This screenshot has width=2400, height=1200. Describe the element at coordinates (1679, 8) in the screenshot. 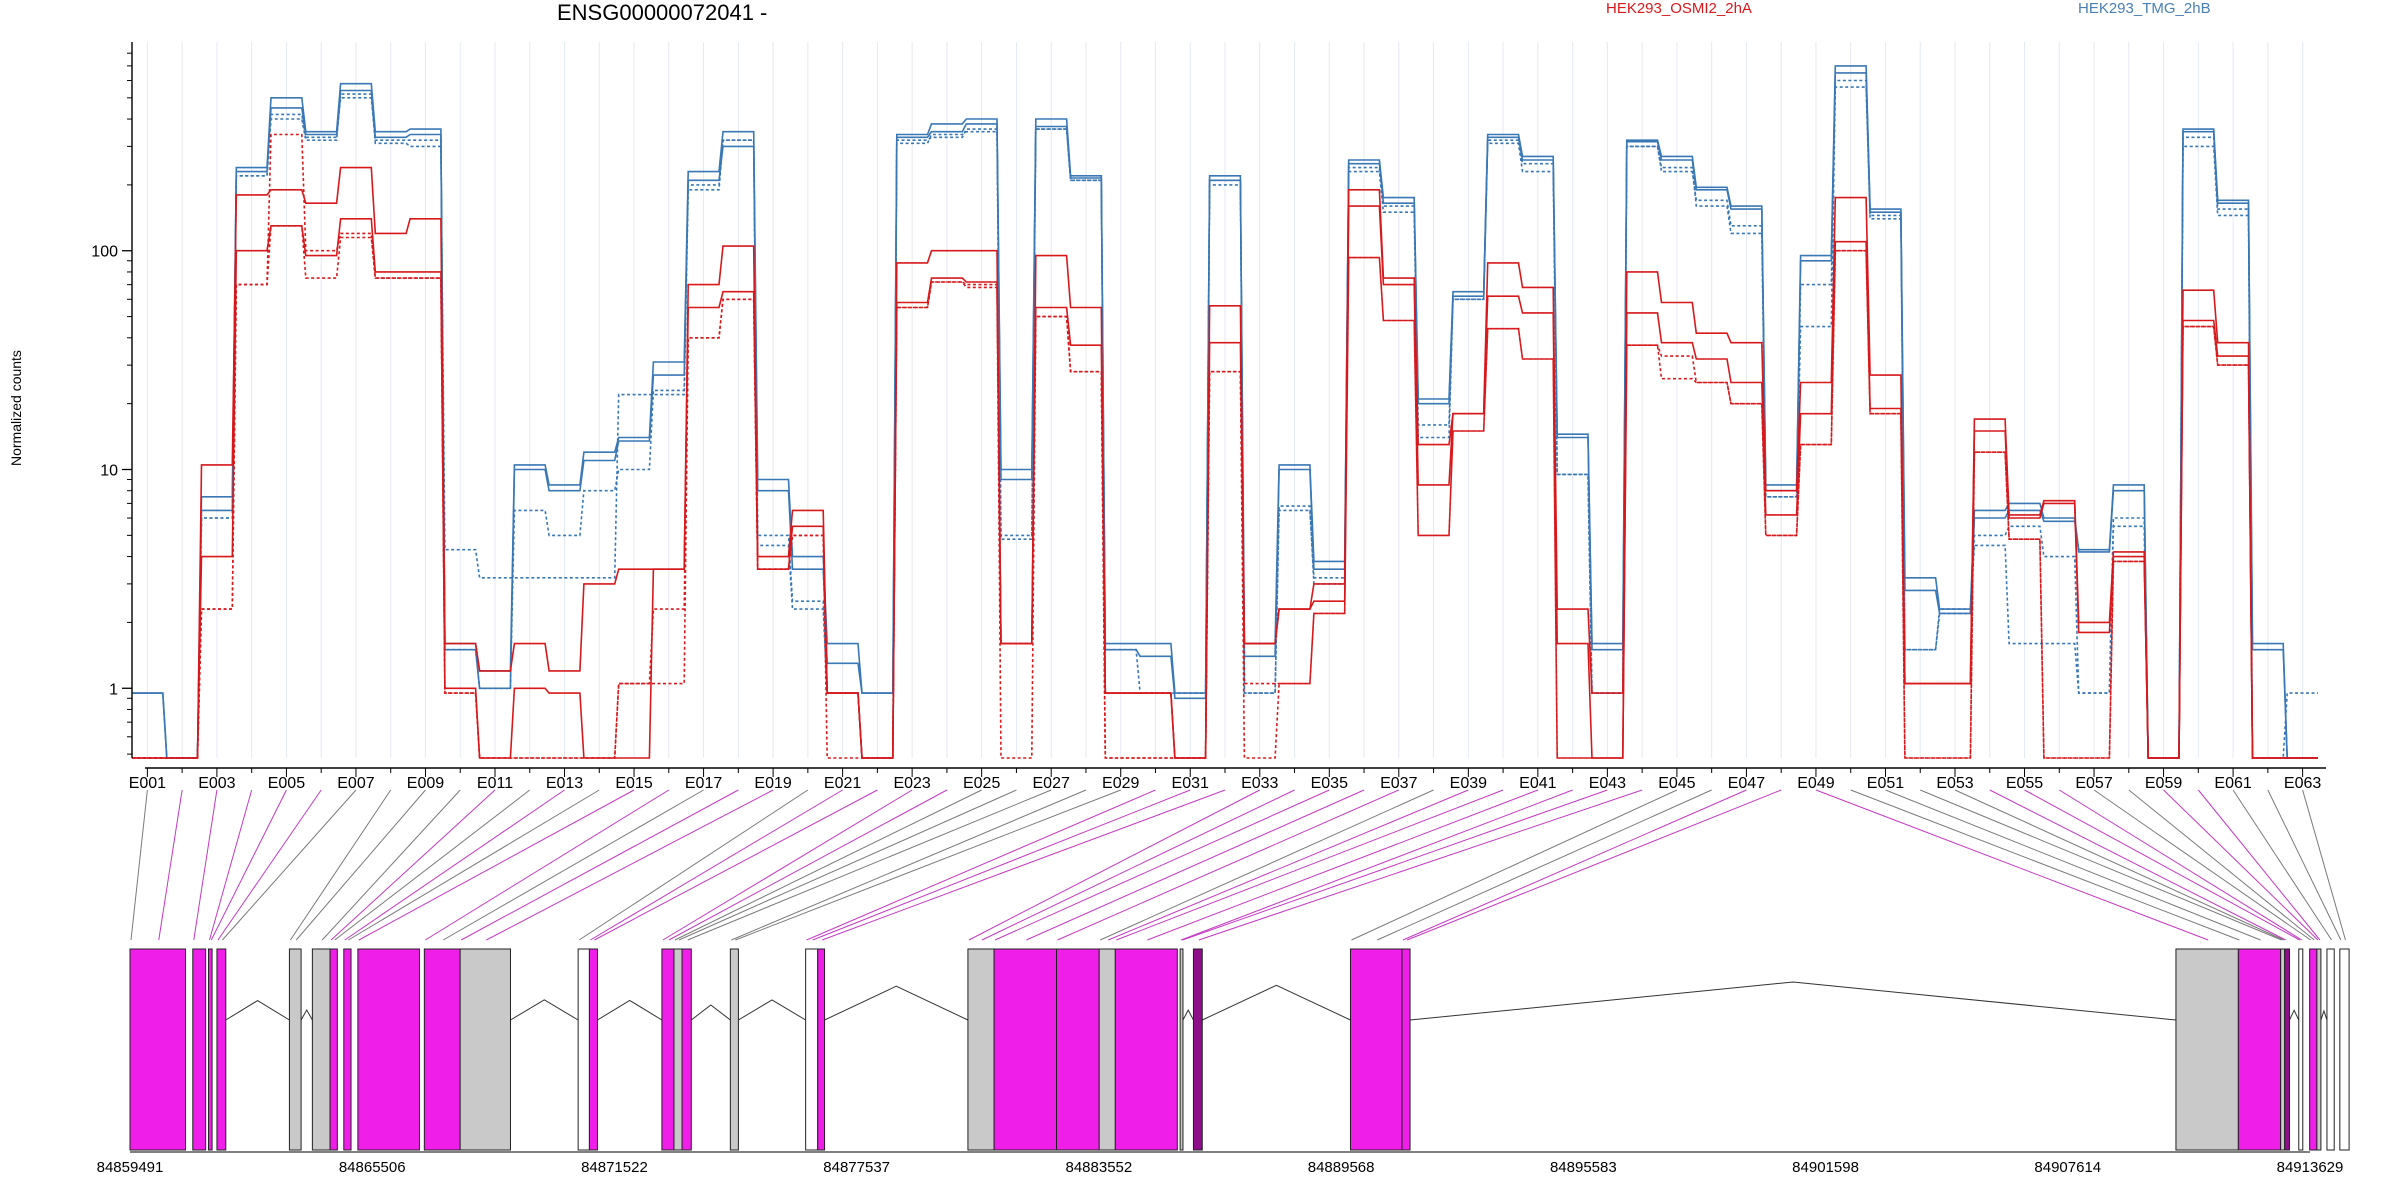

I see `legend-entry-osmi2: HEK293_OSMI2_2hA` at that location.